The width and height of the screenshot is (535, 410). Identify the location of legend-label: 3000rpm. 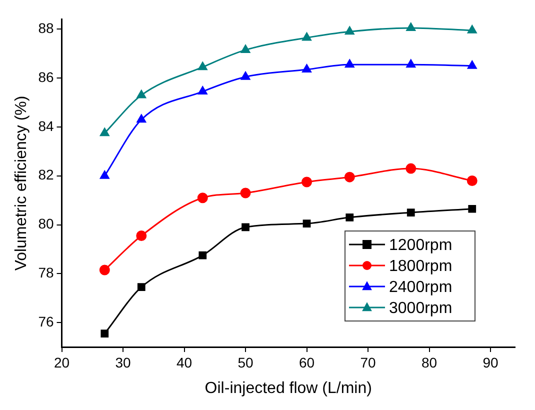
(420, 308).